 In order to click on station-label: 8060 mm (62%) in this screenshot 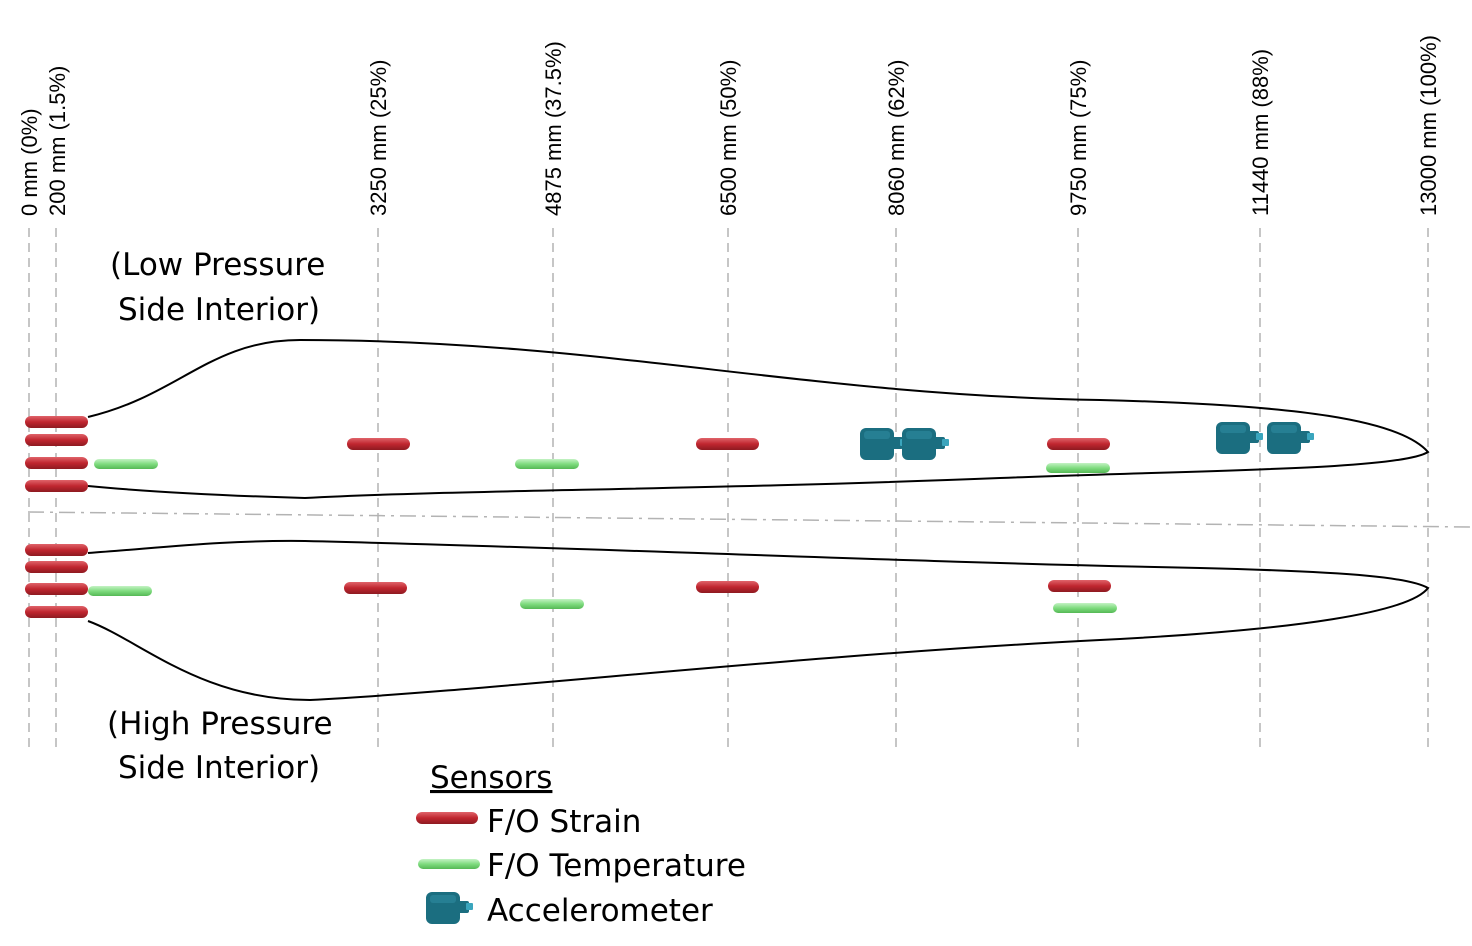, I will do `click(896, 137)`.